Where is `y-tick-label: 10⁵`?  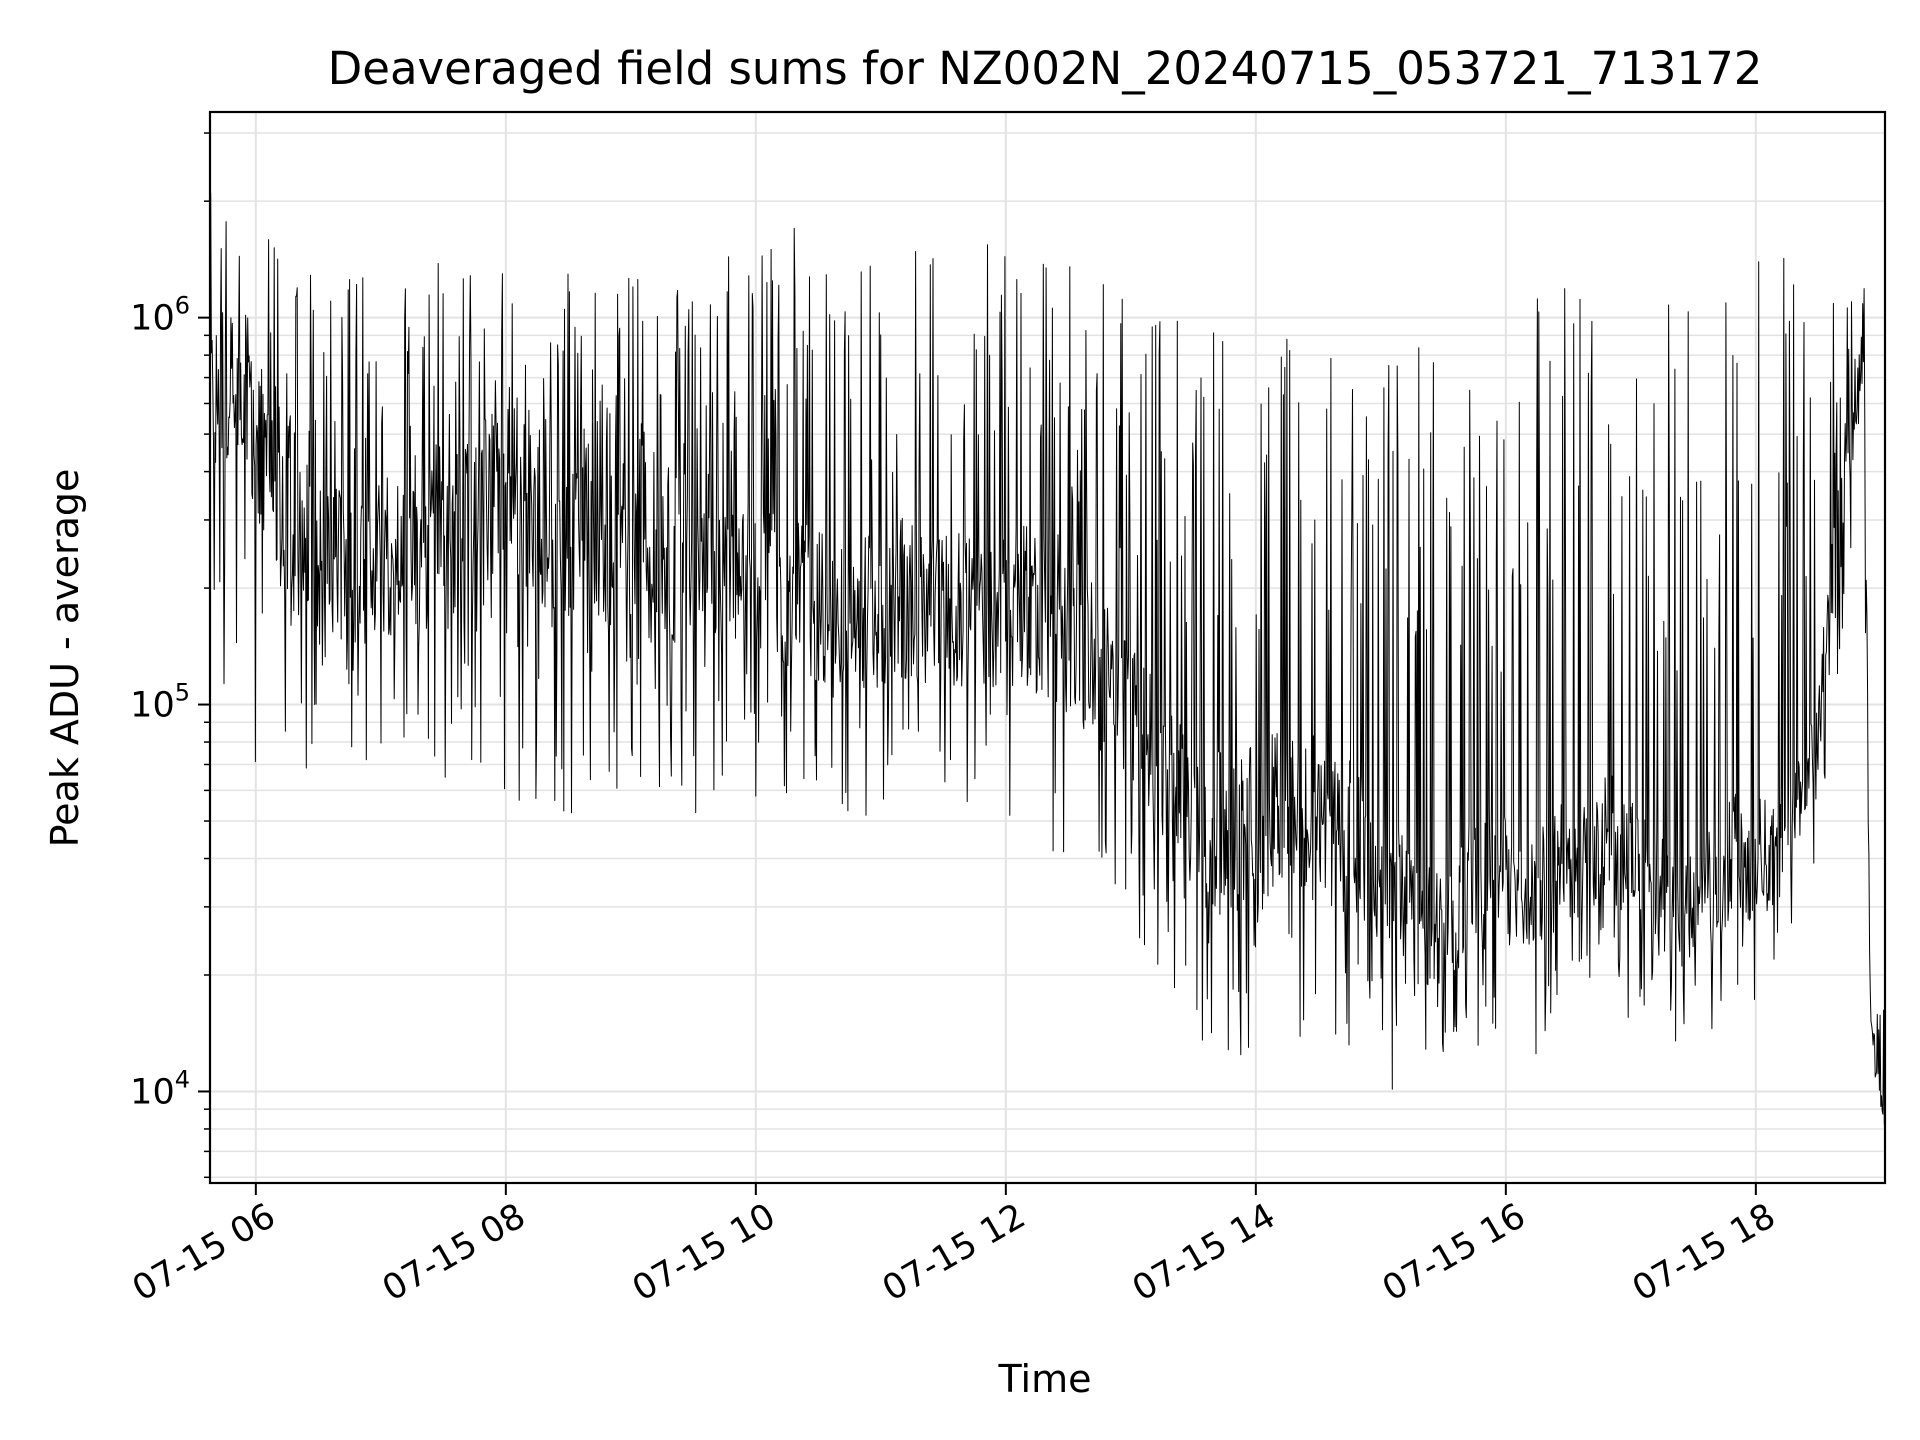 y-tick-label: 10⁵ is located at coordinates (160, 702).